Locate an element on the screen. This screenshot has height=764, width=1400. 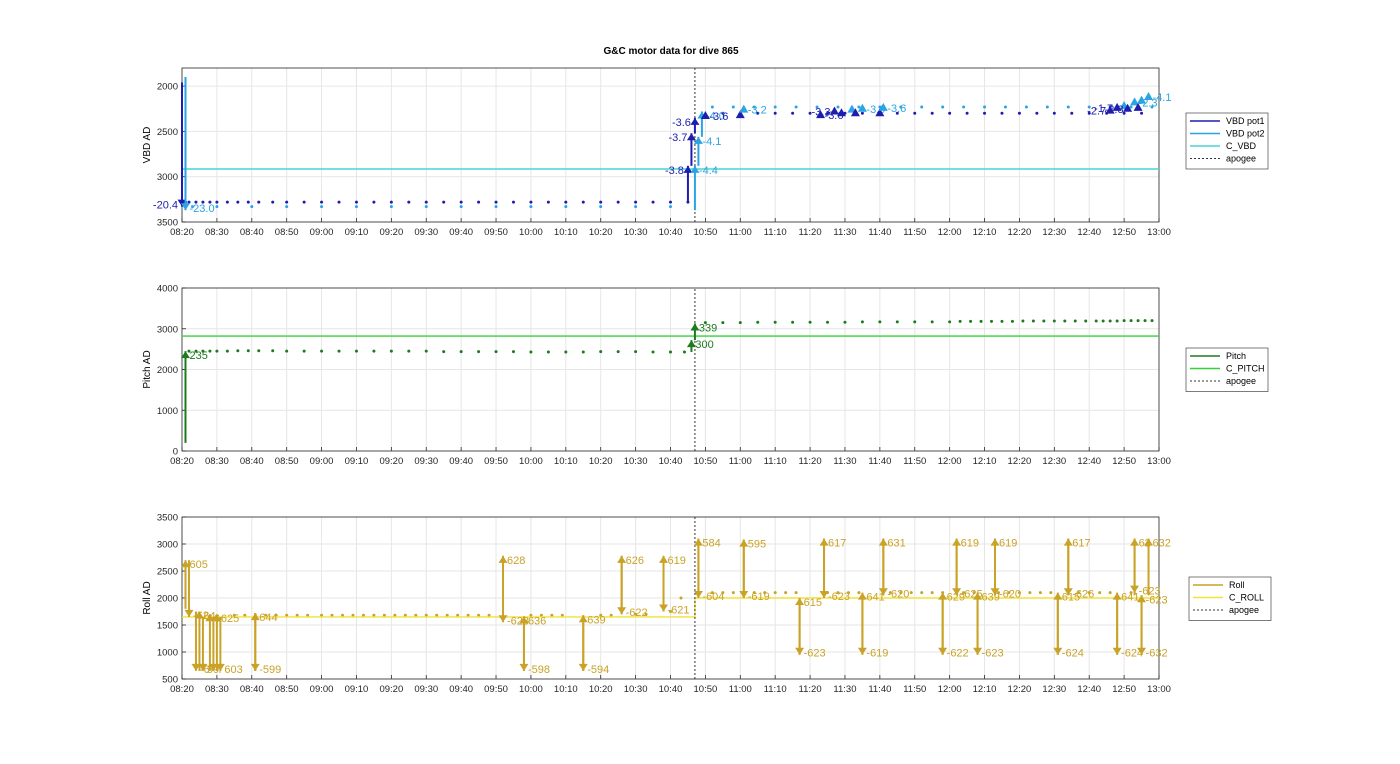
x-tick-label: 08:40 is located at coordinates (252, 232).